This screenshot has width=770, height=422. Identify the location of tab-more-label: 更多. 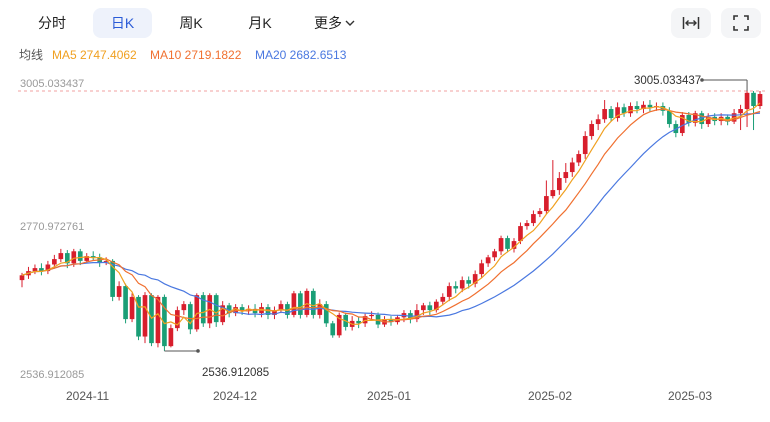
(328, 23).